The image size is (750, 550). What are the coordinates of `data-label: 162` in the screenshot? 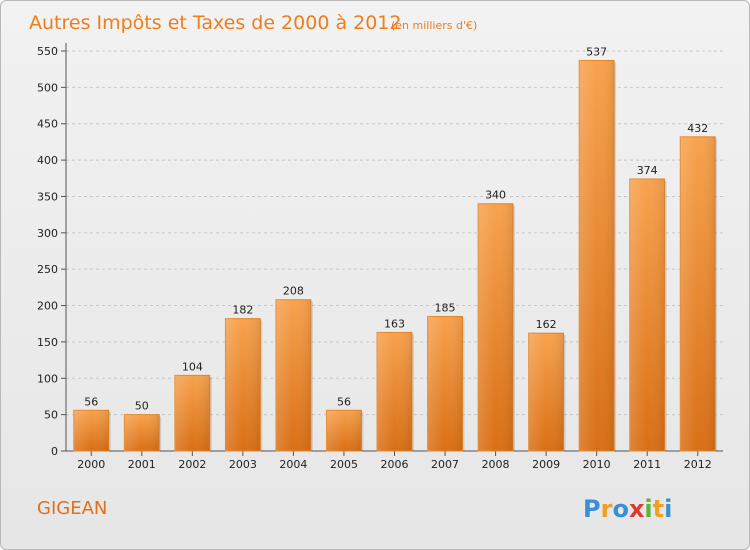 It's located at (546, 324).